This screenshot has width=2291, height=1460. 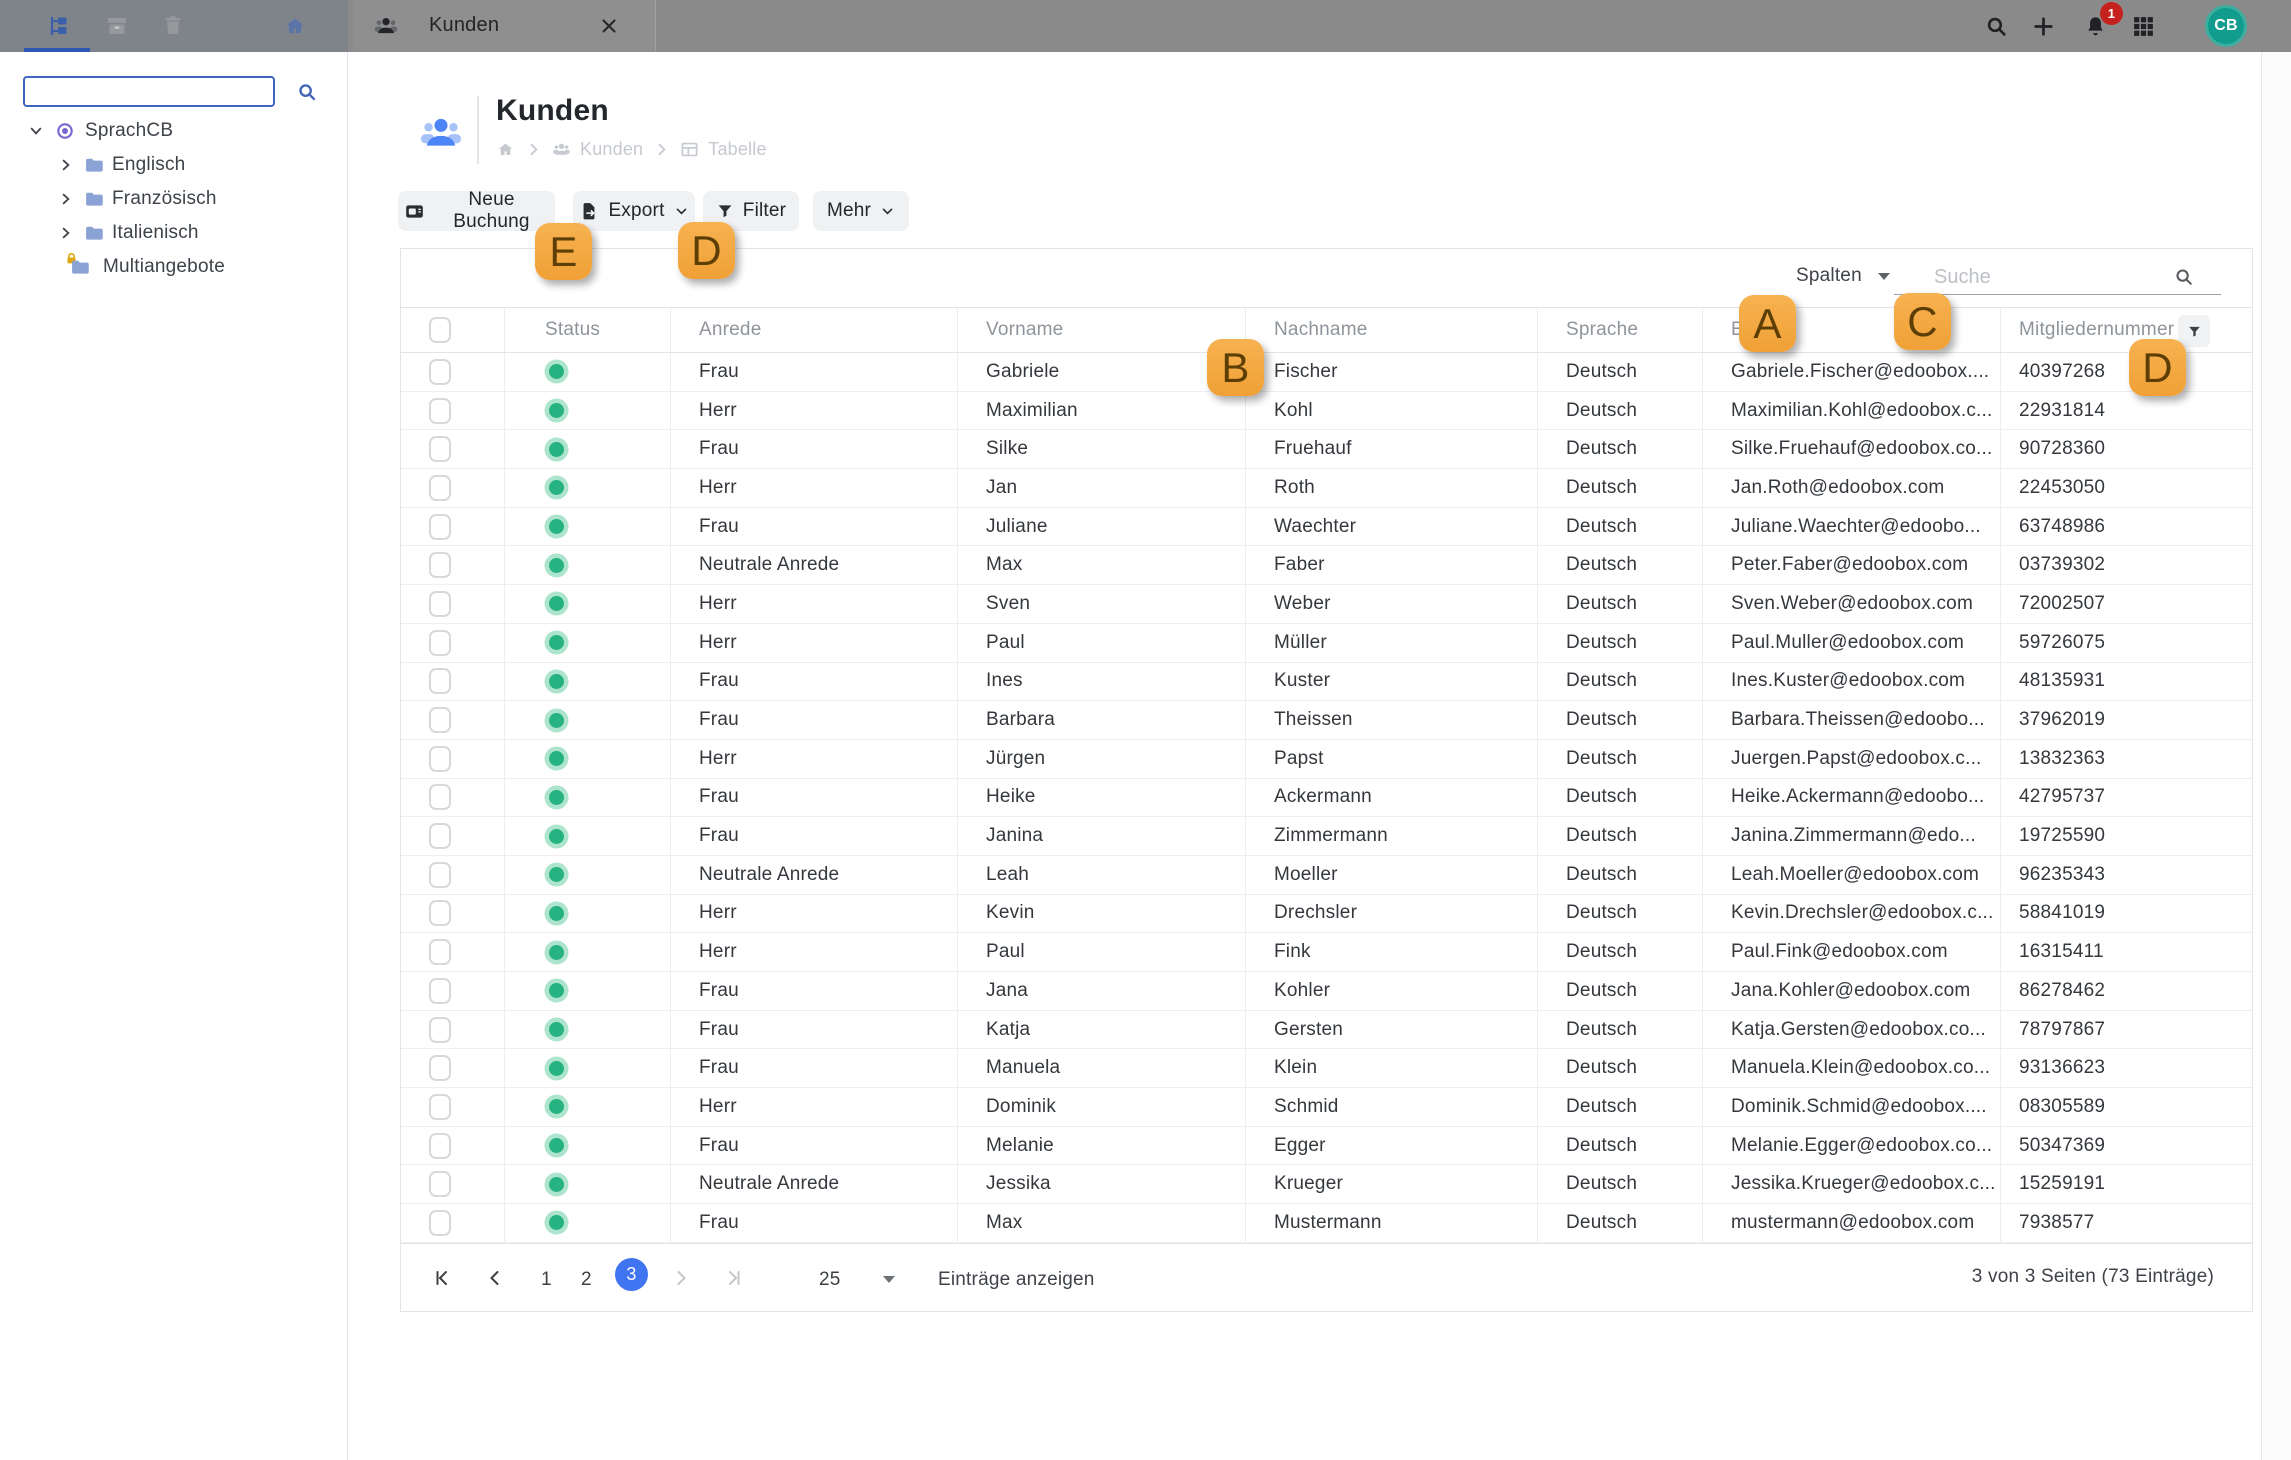 What do you see at coordinates (1101, 330) in the screenshot?
I see `column-header-vorname: Vorname` at bounding box center [1101, 330].